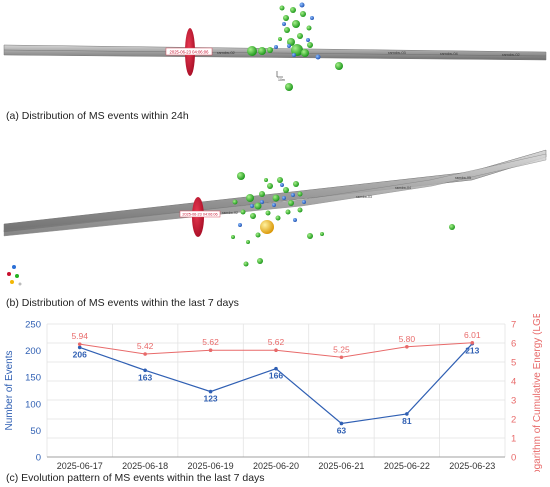 Image resolution: width=550 pixels, height=487 pixels. I want to click on right-axis: 0 1 2 3 4 5 6 7, so click(513, 392).